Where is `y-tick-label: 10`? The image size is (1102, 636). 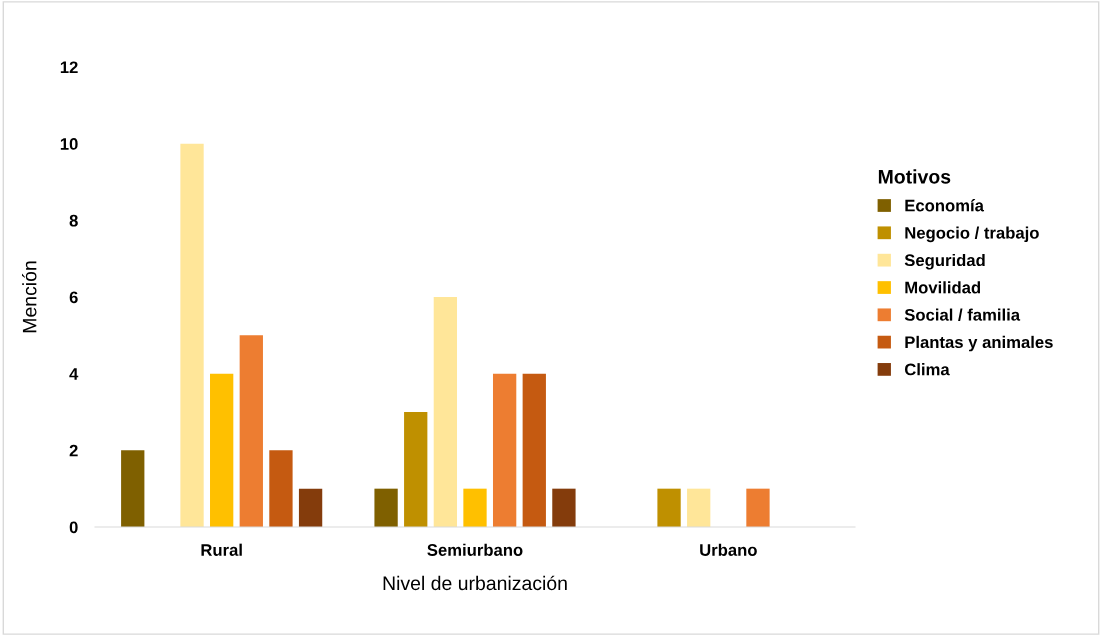 y-tick-label: 10 is located at coordinates (69, 144).